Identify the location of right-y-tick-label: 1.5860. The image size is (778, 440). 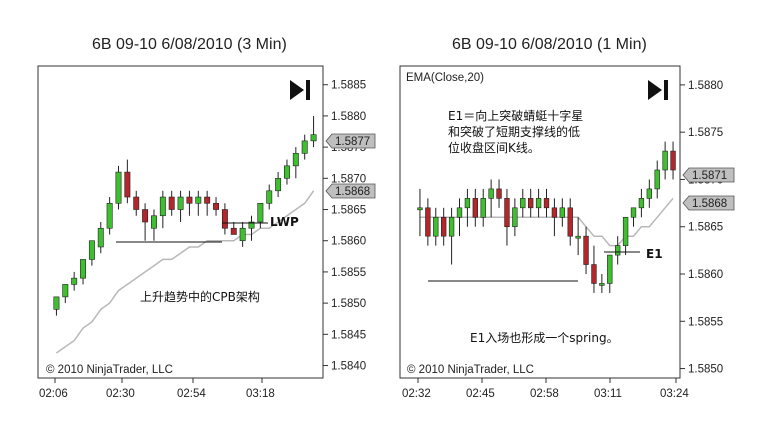
(705, 275).